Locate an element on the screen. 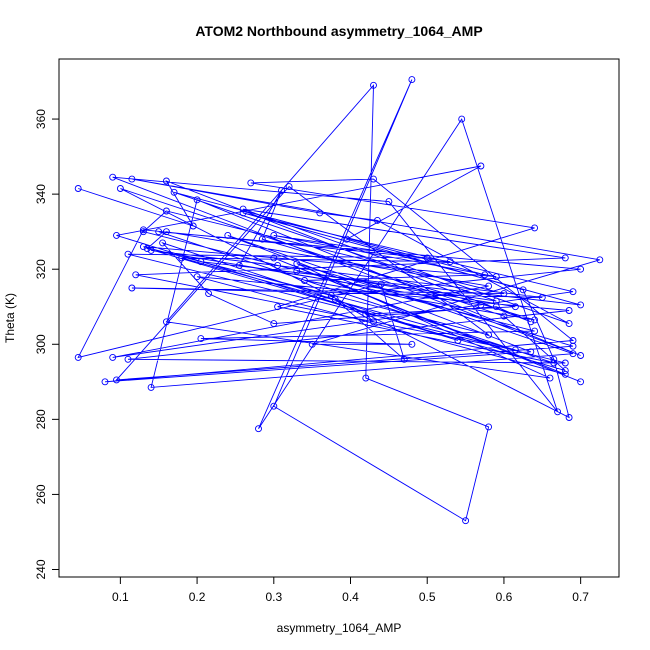 This screenshot has width=650, height=650. x-tick-label: 0.7 is located at coordinates (580, 597).